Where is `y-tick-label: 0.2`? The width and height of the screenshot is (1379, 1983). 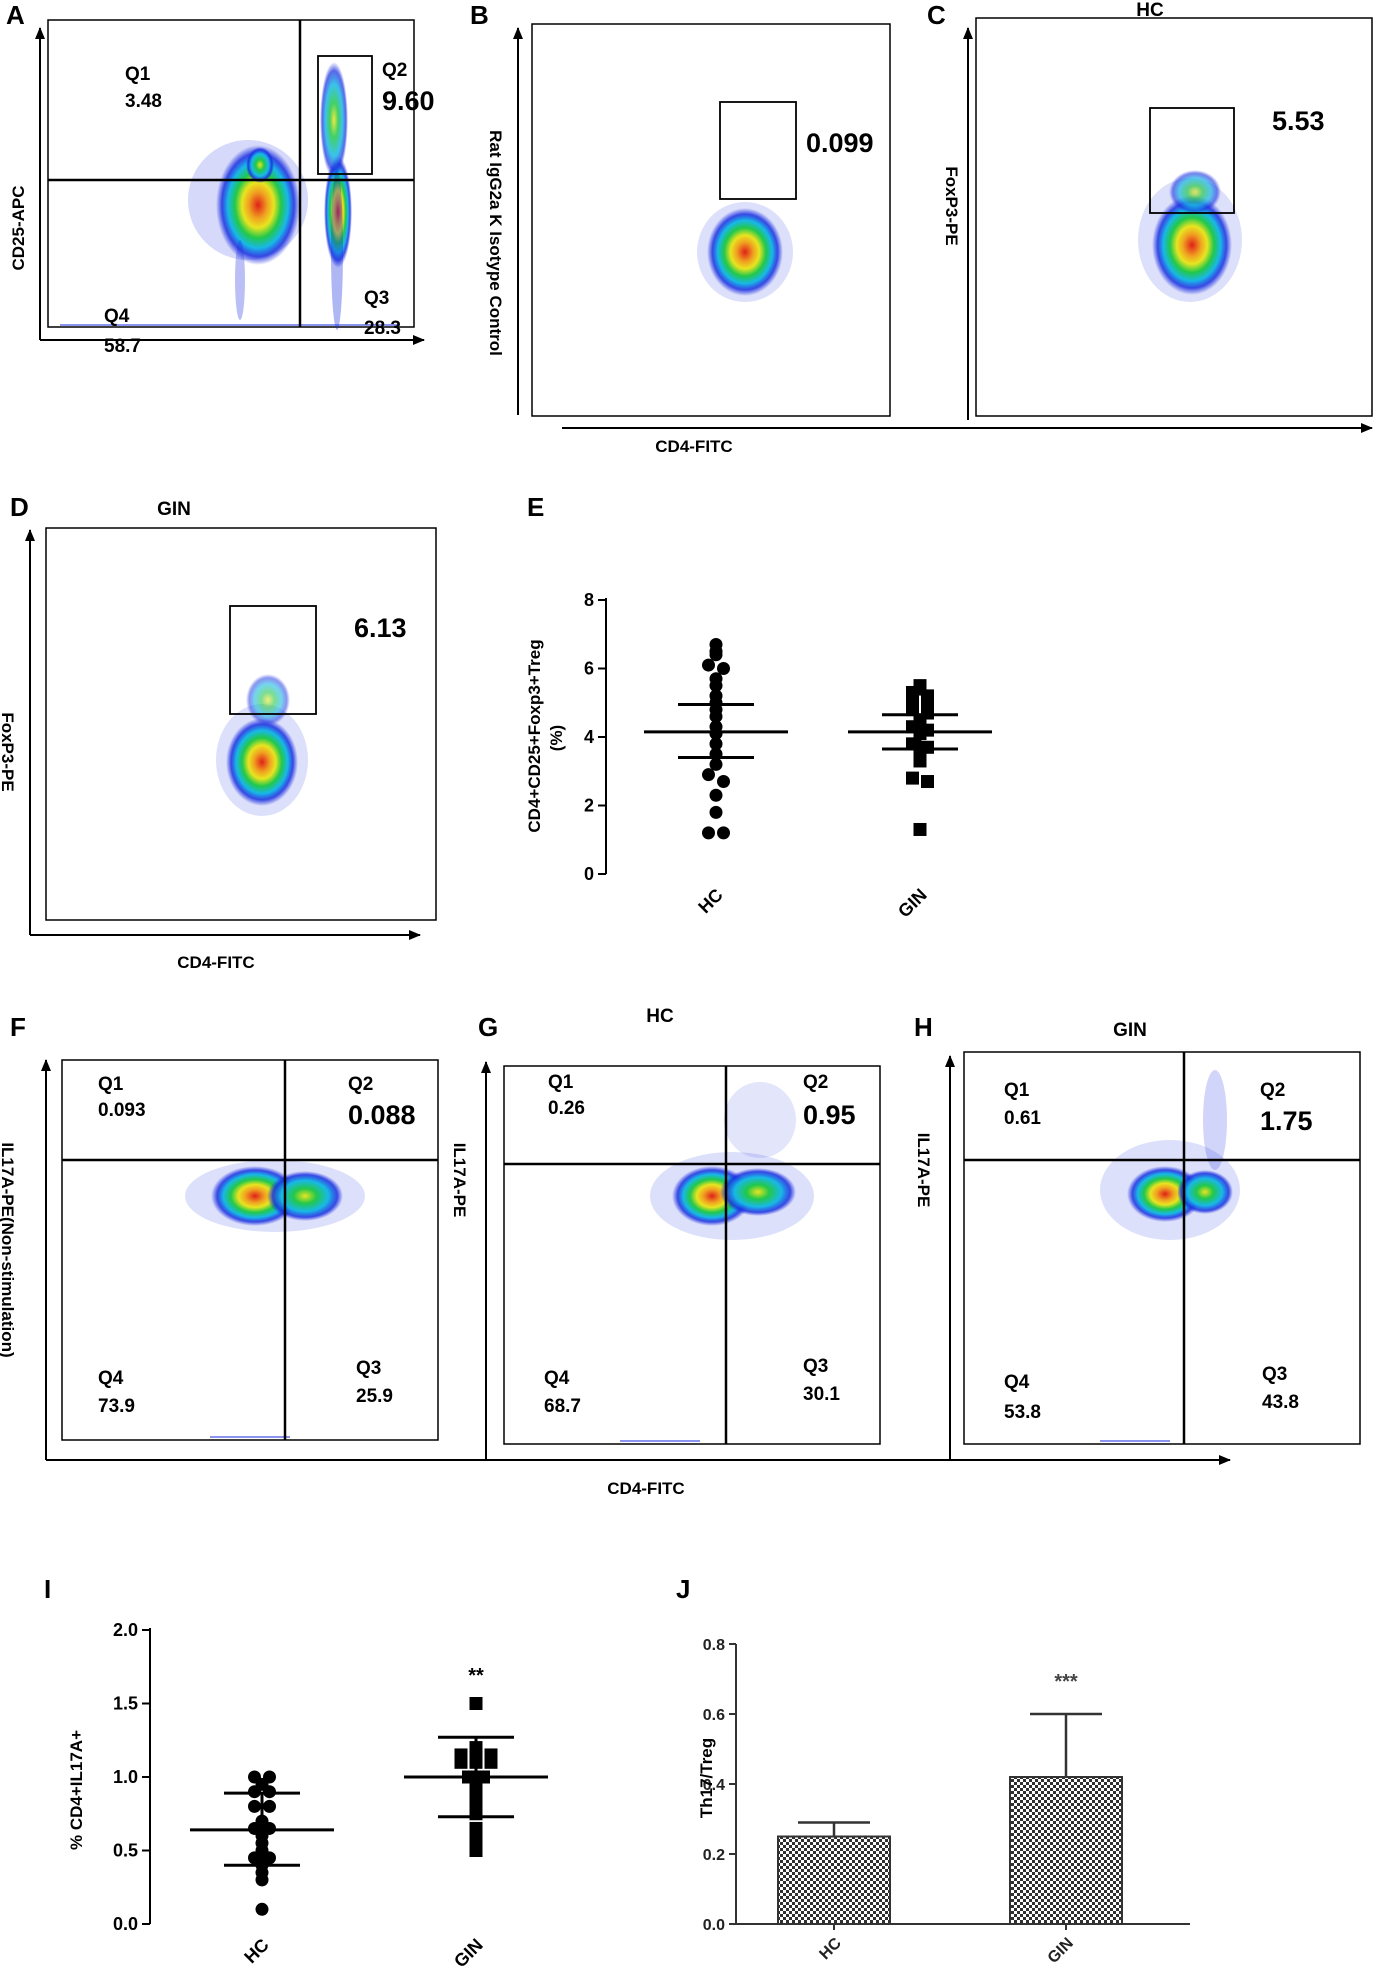 y-tick-label: 0.2 is located at coordinates (714, 1855).